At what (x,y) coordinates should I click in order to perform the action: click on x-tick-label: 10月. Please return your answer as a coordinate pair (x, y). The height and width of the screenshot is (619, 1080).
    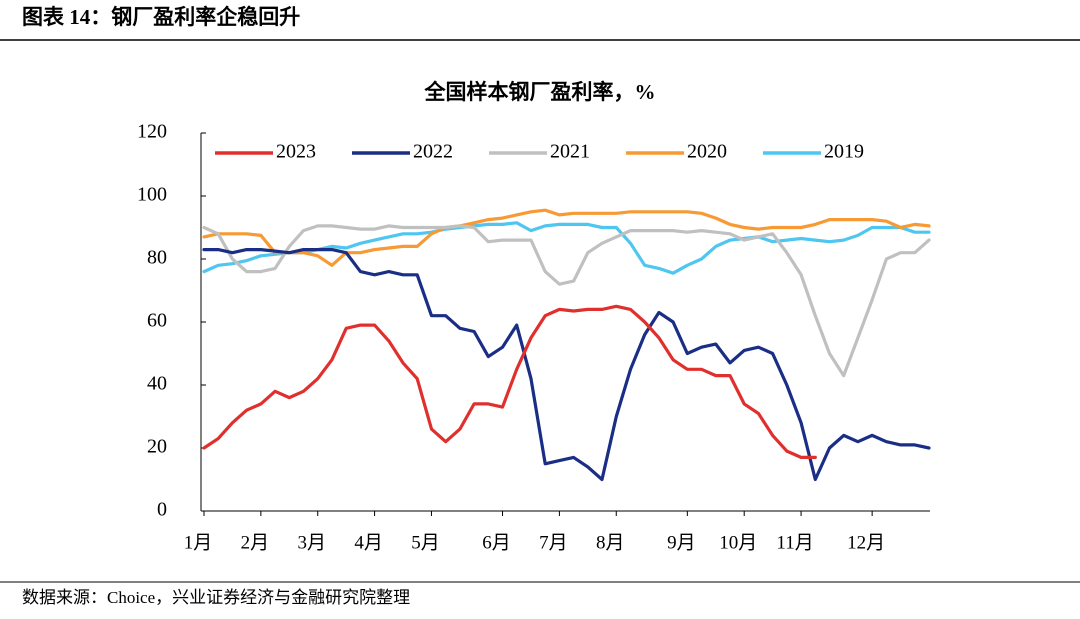
    Looking at the image, I should click on (738, 542).